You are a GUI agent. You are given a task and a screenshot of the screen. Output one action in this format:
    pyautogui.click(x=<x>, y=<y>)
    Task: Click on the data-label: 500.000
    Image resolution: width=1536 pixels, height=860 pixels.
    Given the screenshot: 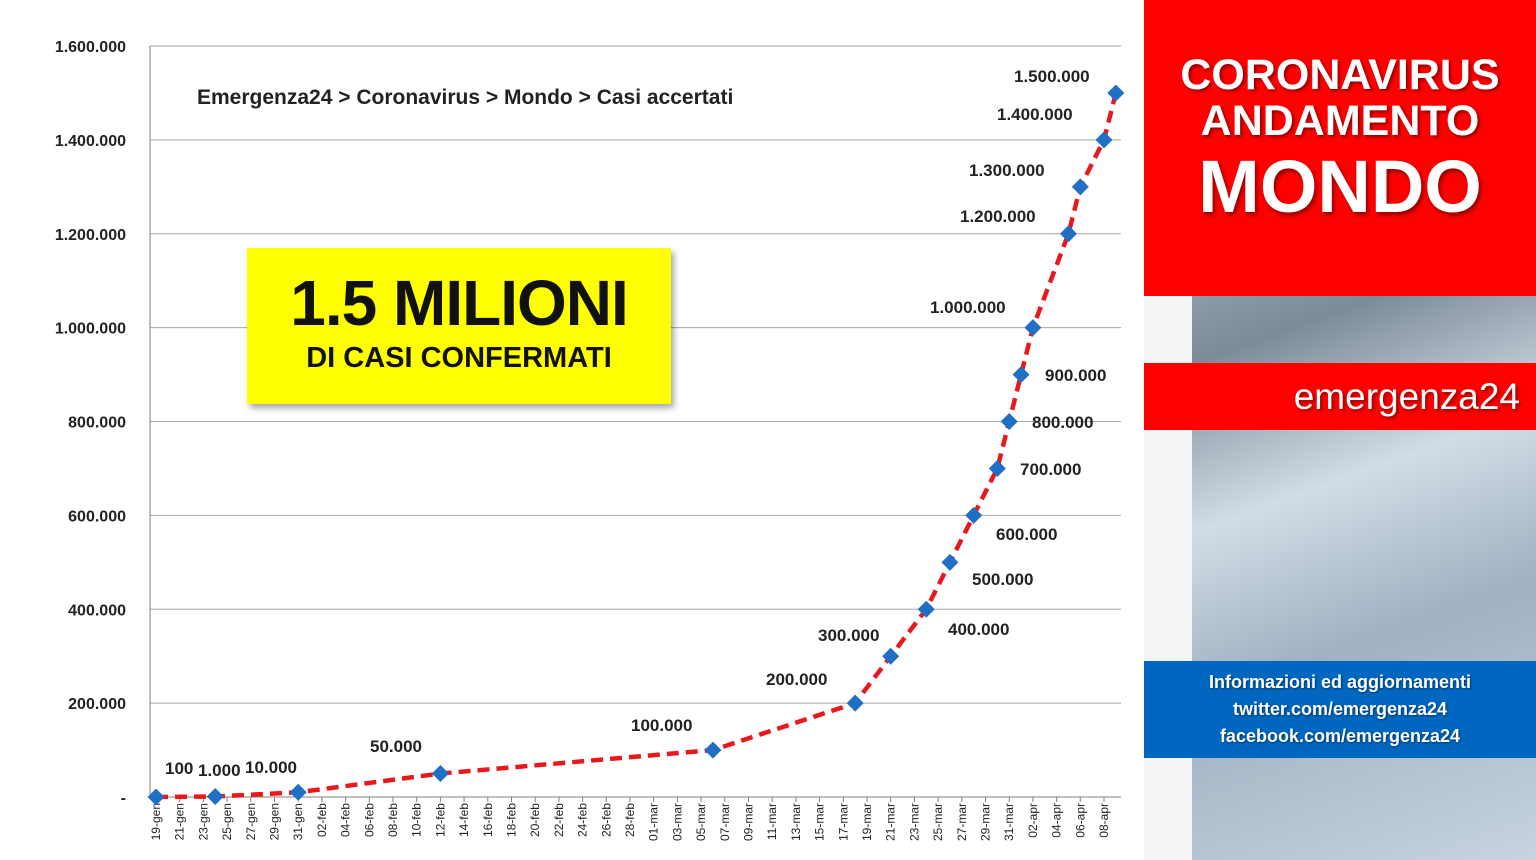 What is the action you would take?
    pyautogui.click(x=1002, y=579)
    